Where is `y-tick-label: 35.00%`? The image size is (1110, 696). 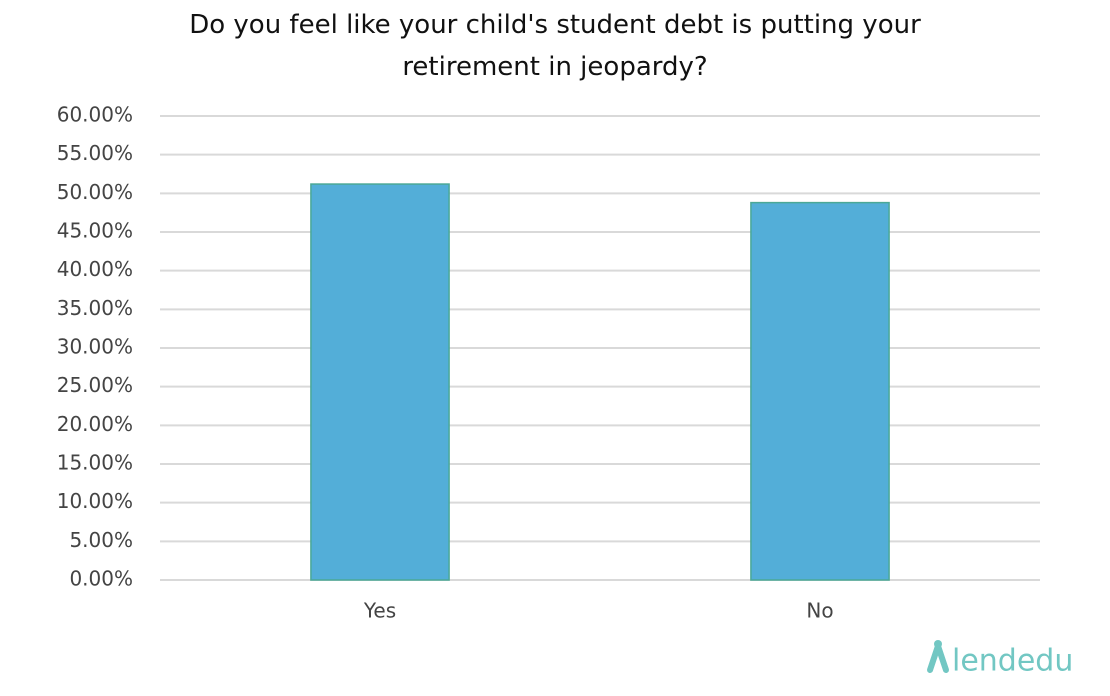 y-tick-label: 35.00% is located at coordinates (95, 308).